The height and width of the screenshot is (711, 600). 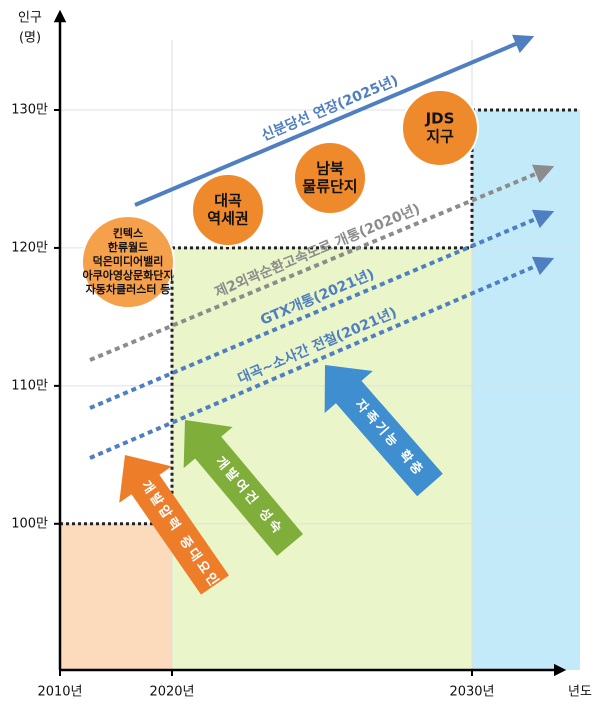 What do you see at coordinates (580, 692) in the screenshot?
I see `x-axis-label: 년도` at bounding box center [580, 692].